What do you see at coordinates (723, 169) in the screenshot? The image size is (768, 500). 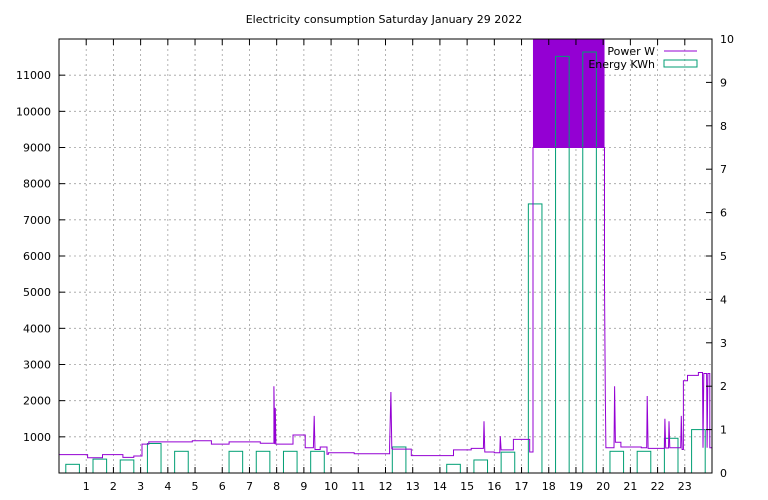 I see `y2-tick-label: 7` at bounding box center [723, 169].